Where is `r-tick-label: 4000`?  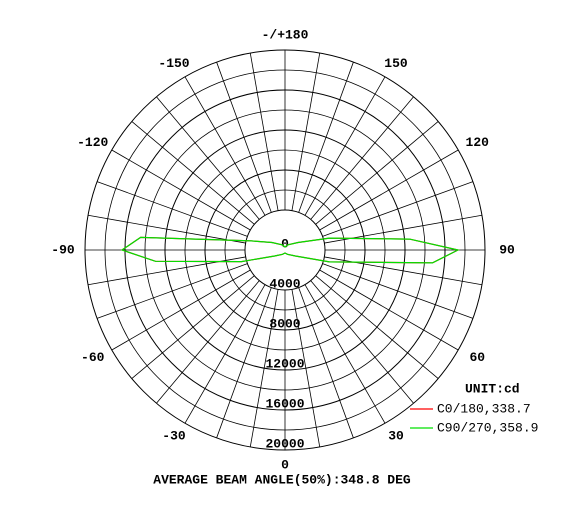
r-tick-label: 4000 is located at coordinates (284, 283).